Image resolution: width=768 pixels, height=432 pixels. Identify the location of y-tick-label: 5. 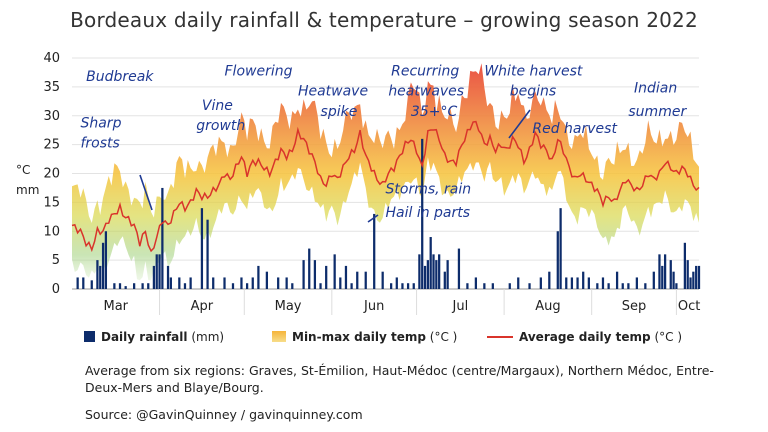
(56, 260).